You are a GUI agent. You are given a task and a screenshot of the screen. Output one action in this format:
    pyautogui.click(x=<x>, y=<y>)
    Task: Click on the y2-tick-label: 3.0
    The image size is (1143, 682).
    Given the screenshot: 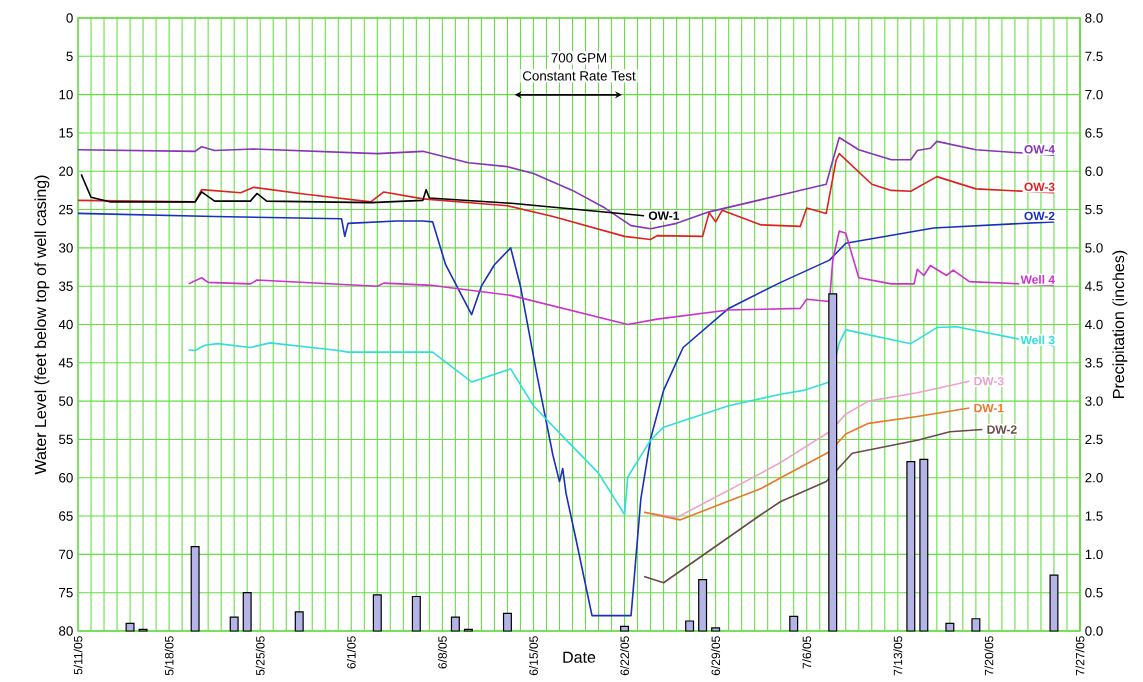 What is the action you would take?
    pyautogui.click(x=1094, y=401)
    